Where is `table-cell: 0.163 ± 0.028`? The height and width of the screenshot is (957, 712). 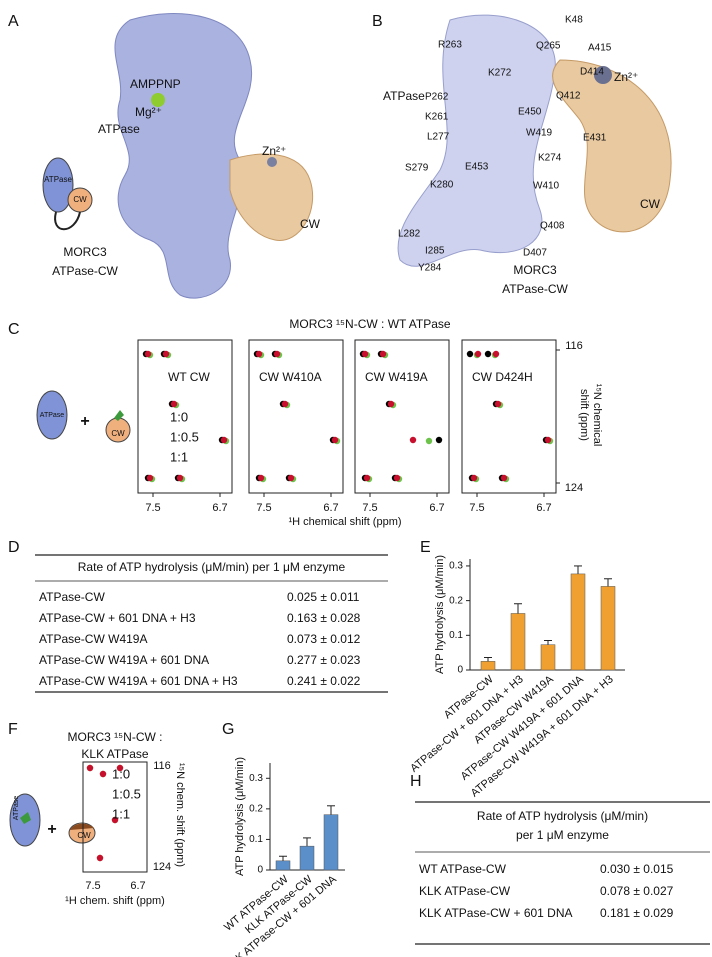 table-cell: 0.163 ± 0.028 is located at coordinates (324, 618).